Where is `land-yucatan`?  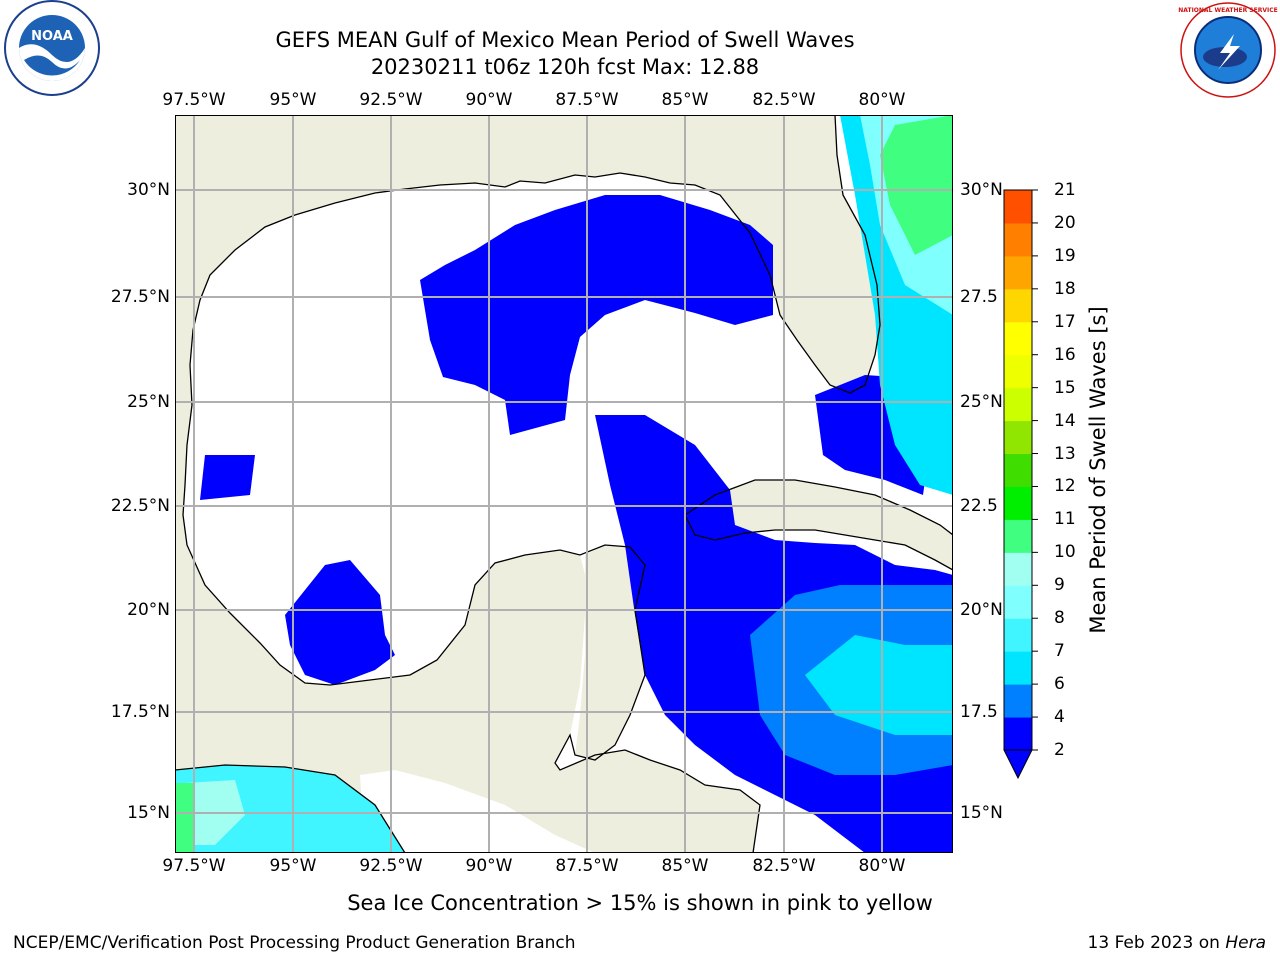
land-yucatan is located at coordinates (610, 652).